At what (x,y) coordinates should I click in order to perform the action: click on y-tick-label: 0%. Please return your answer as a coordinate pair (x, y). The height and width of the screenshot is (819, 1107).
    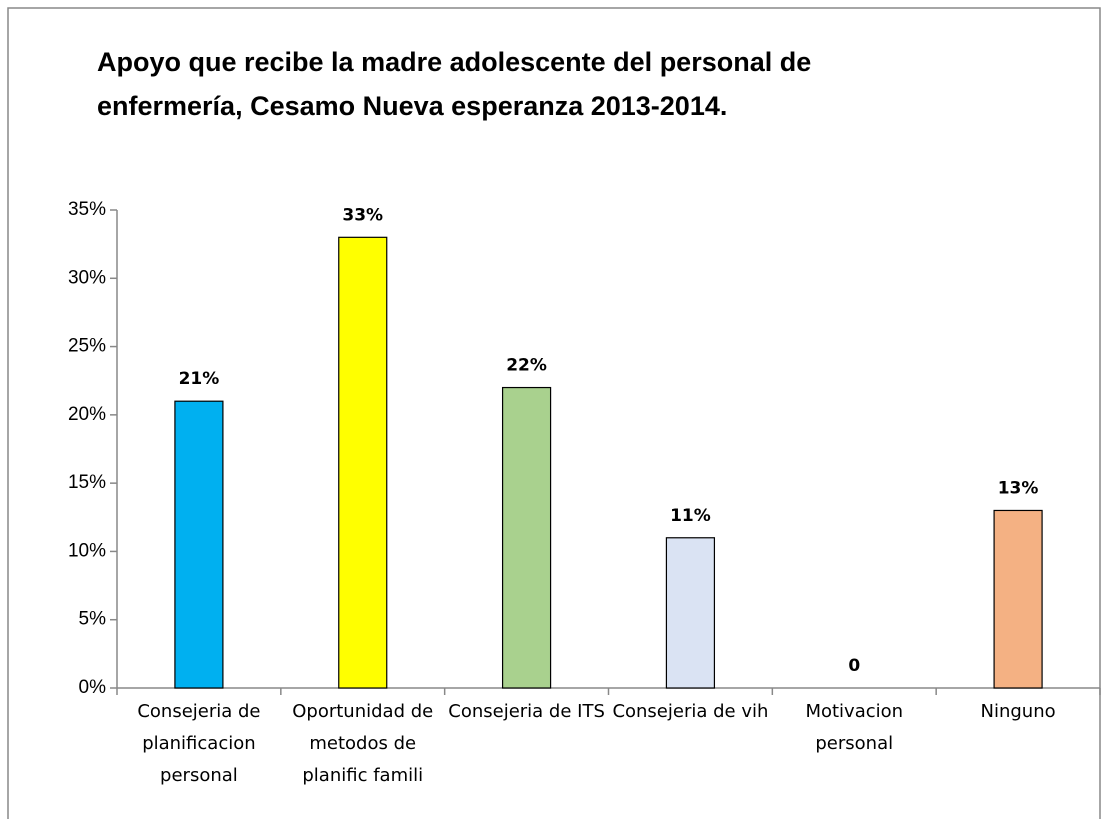
    Looking at the image, I should click on (93, 687).